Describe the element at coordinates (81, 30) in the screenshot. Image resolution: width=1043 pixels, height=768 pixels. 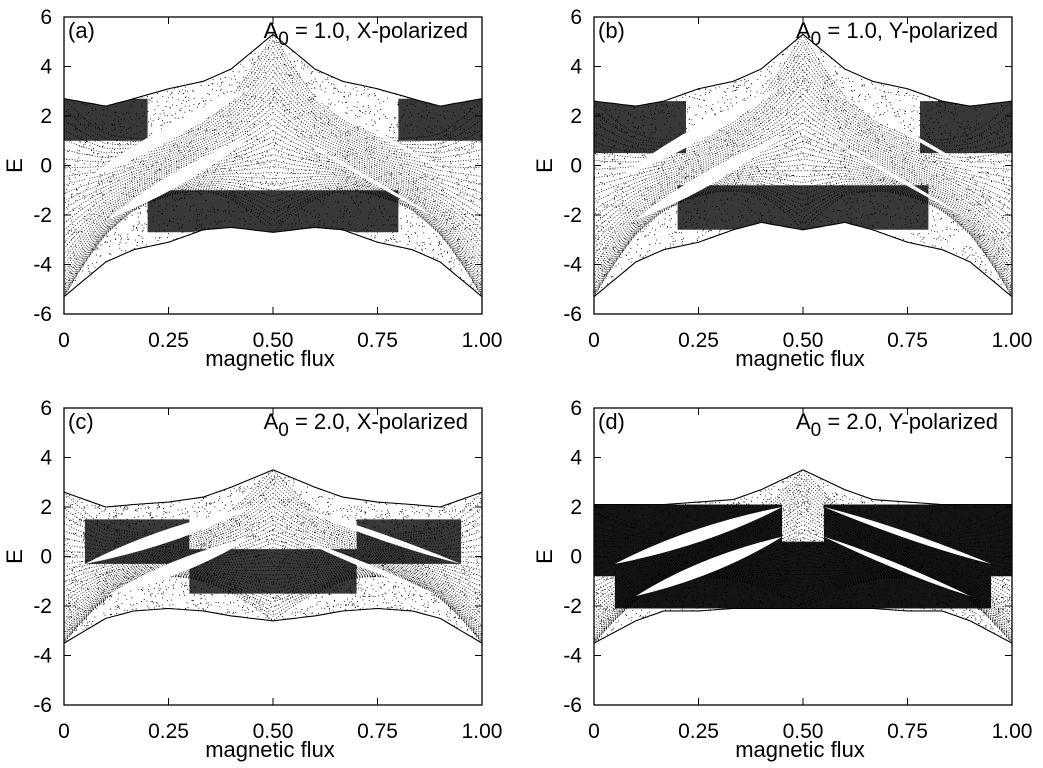
I see `panel-label: (a)` at that location.